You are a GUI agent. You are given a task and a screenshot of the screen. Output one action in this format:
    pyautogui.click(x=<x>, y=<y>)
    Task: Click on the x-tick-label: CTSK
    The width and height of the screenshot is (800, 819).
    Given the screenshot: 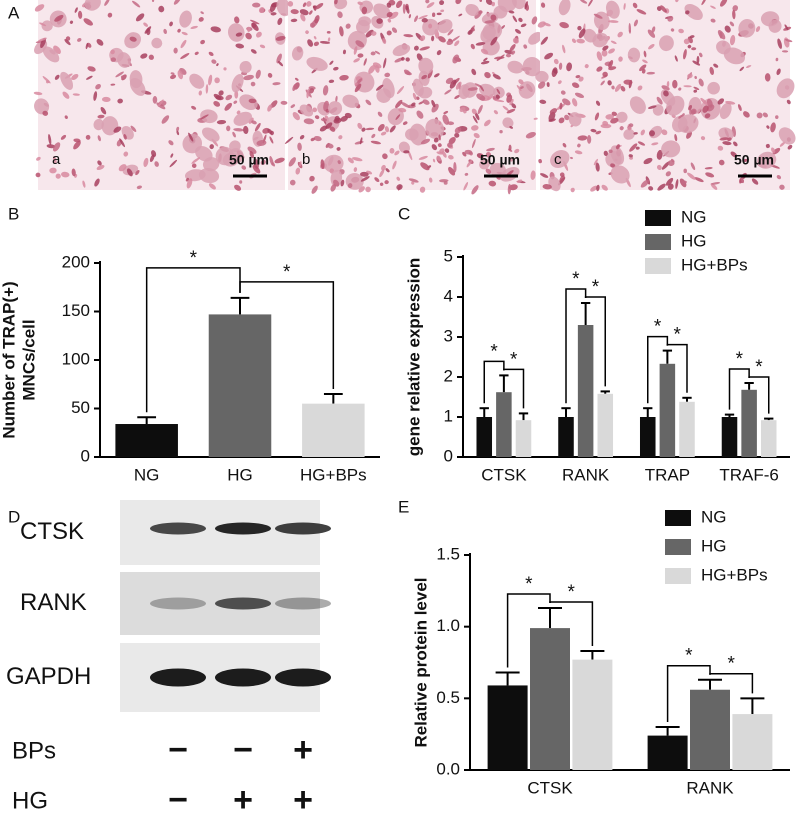 What is the action you would take?
    pyautogui.click(x=504, y=474)
    